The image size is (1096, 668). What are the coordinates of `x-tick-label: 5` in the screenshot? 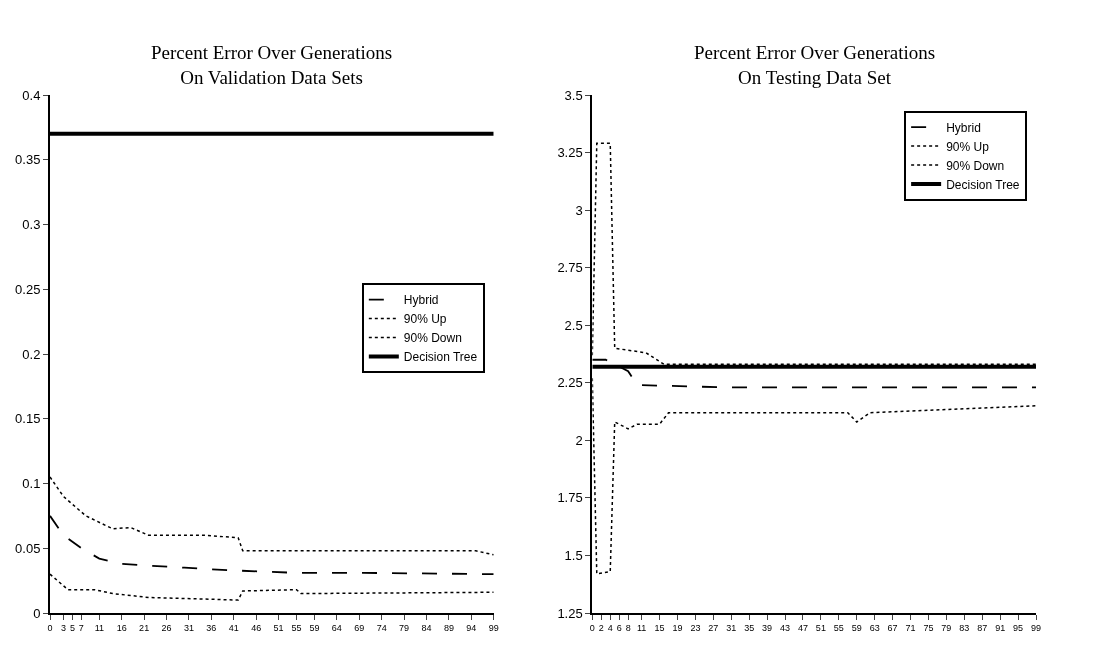 It's located at (72, 627).